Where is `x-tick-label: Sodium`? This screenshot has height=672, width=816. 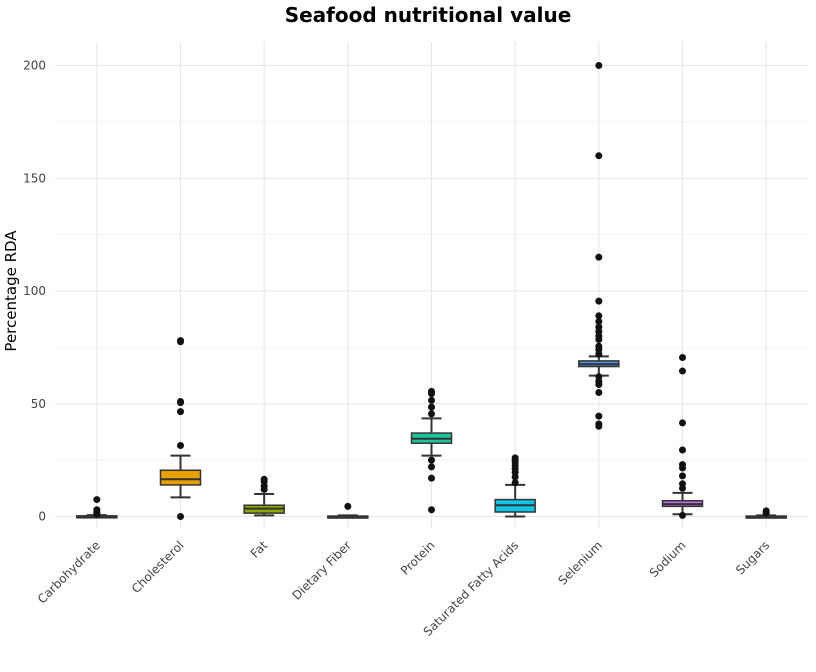
x-tick-label: Sodium is located at coordinates (668, 559).